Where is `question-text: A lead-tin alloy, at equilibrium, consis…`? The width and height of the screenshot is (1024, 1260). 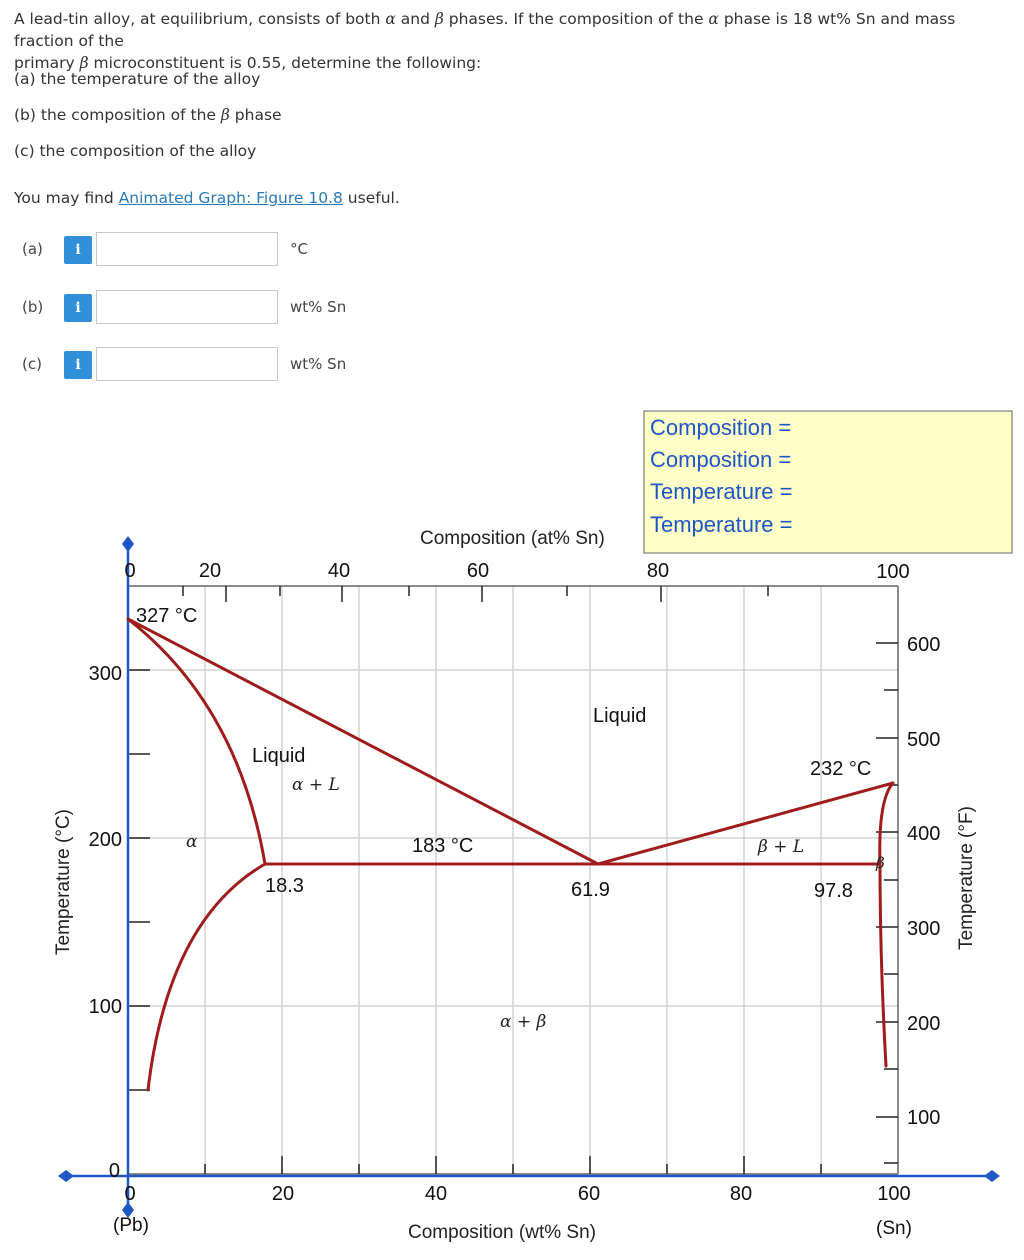 question-text: A lead-tin alloy, at equilibrium, consis… is located at coordinates (516, 41).